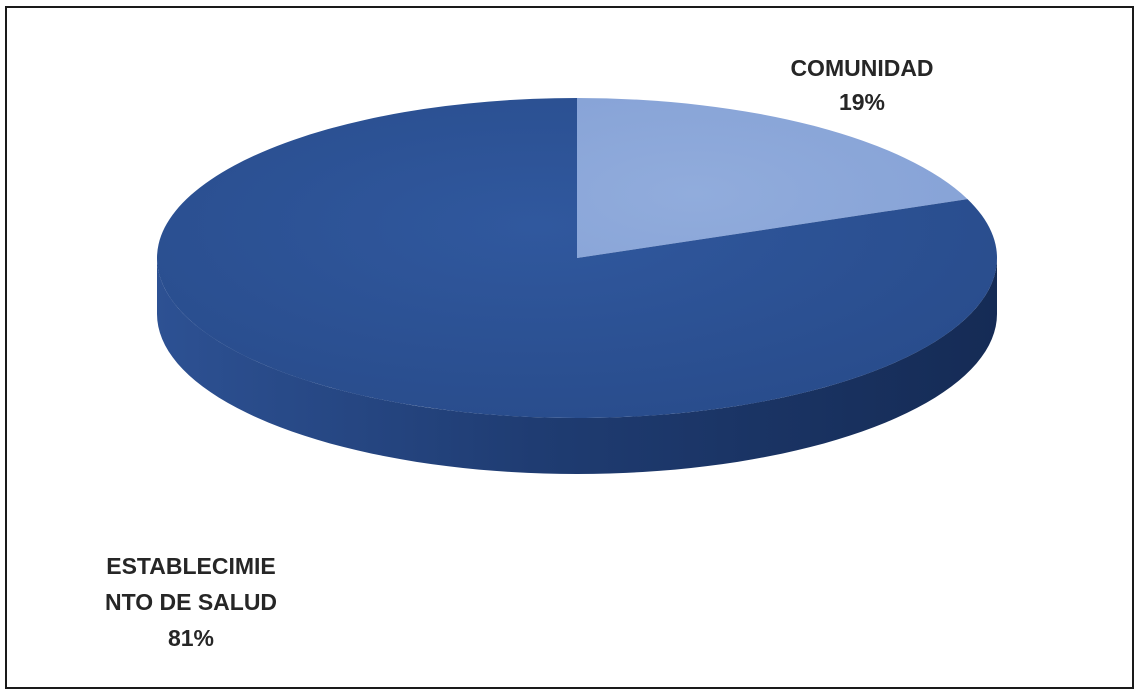 This screenshot has height=695, width=1142. I want to click on slice-percent-label: 81%, so click(191, 638).